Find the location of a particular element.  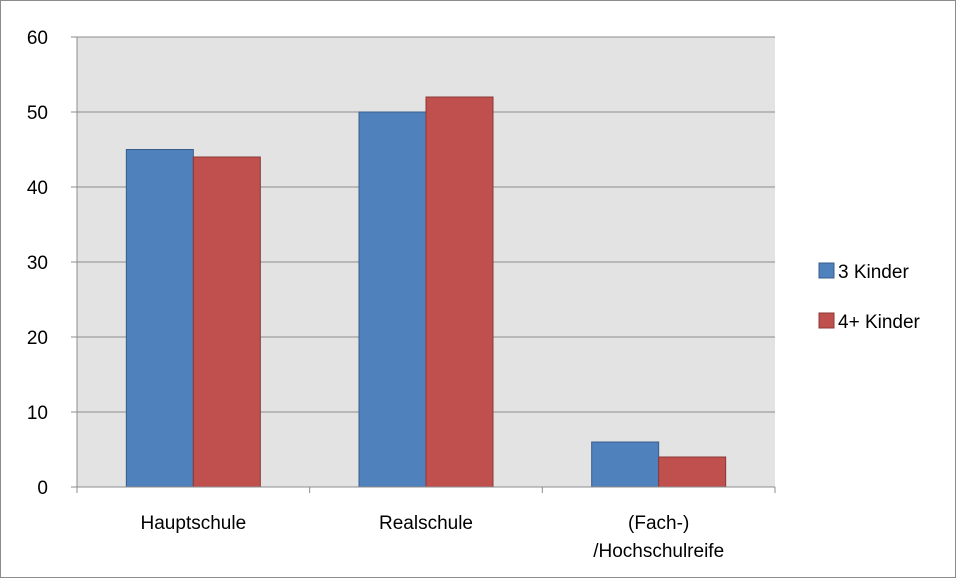

y-tick-label: 40 is located at coordinates (37, 188).